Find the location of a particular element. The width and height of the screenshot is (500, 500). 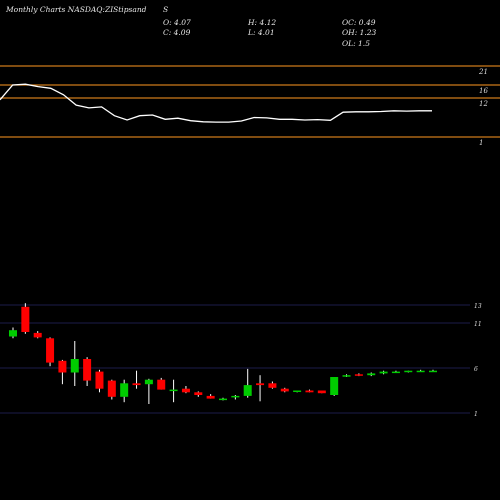

oc-value: OC: 0.49 is located at coordinates (359, 22).